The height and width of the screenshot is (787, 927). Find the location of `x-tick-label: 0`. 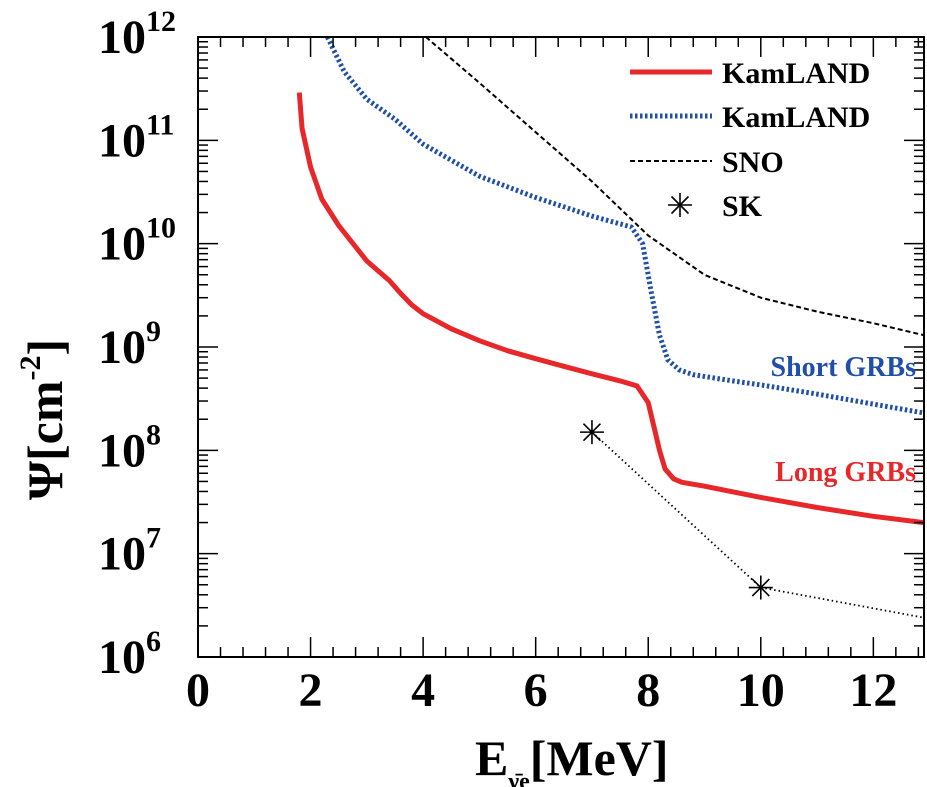

x-tick-label: 0 is located at coordinates (198, 690).